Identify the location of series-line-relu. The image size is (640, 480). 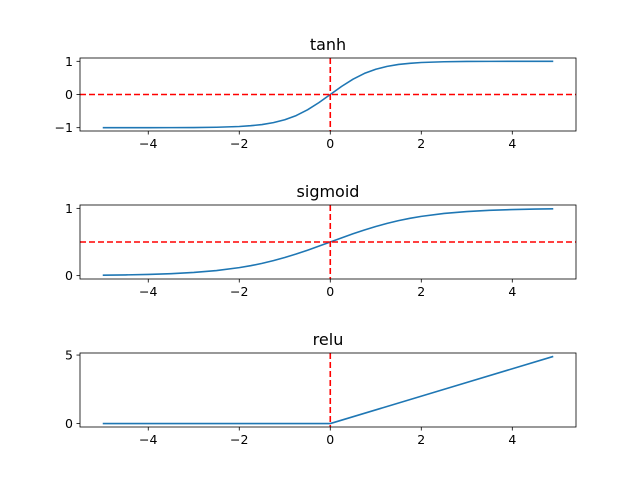
(328, 390).